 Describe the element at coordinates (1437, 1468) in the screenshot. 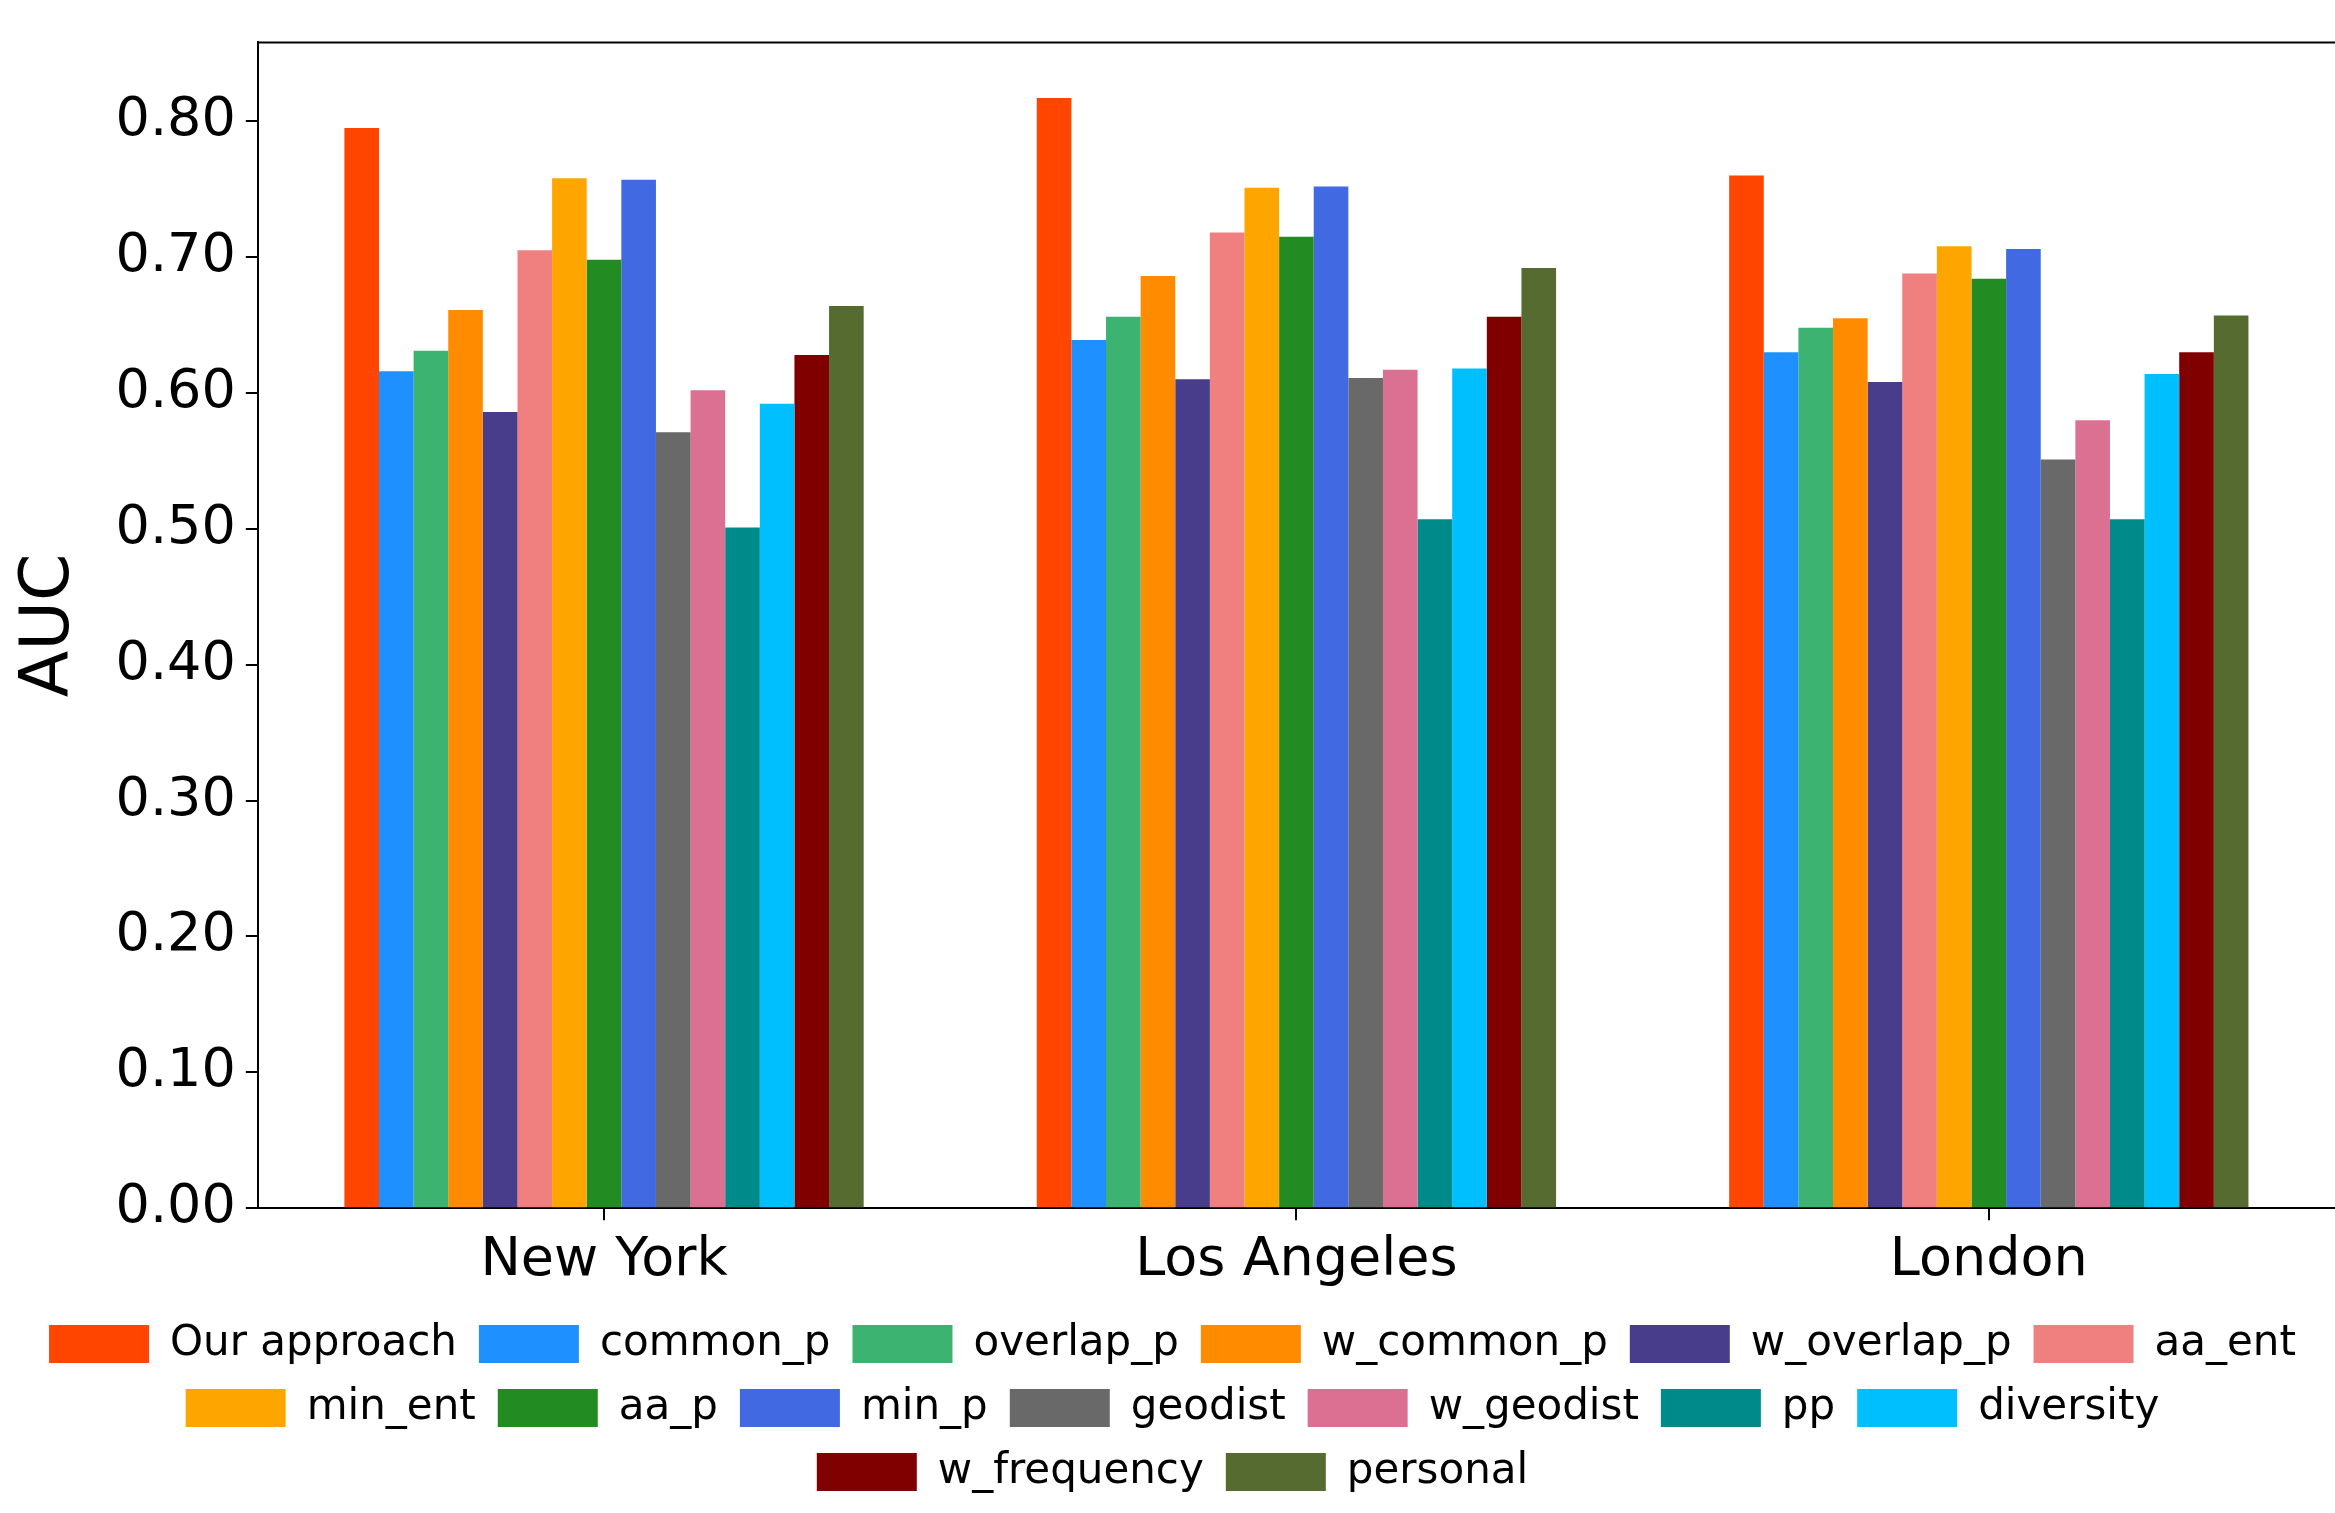

I see `legend-label: personal` at that location.